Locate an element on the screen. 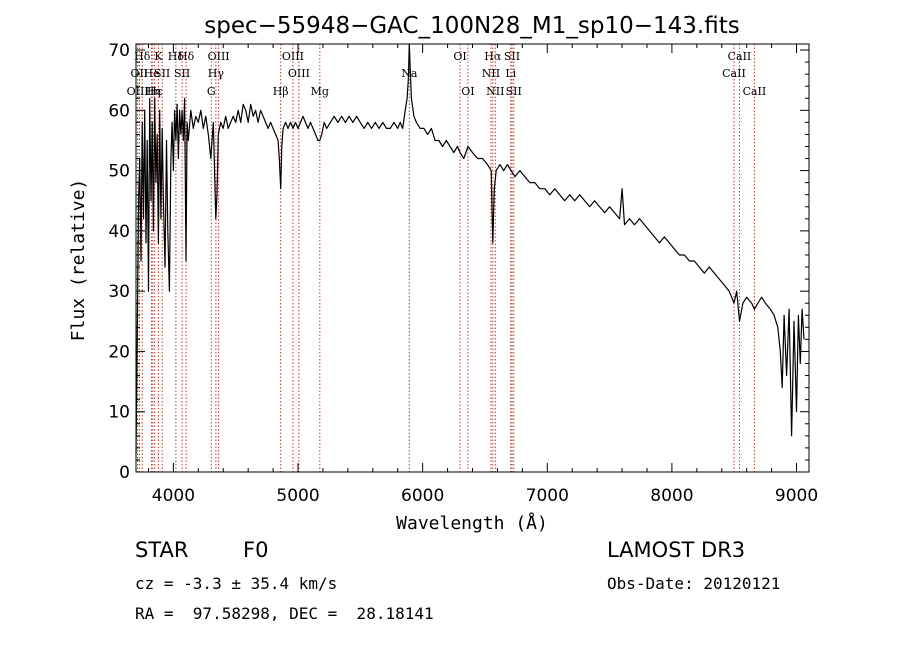 This screenshot has width=900, height=649. line-label: Mg is located at coordinates (320, 91).